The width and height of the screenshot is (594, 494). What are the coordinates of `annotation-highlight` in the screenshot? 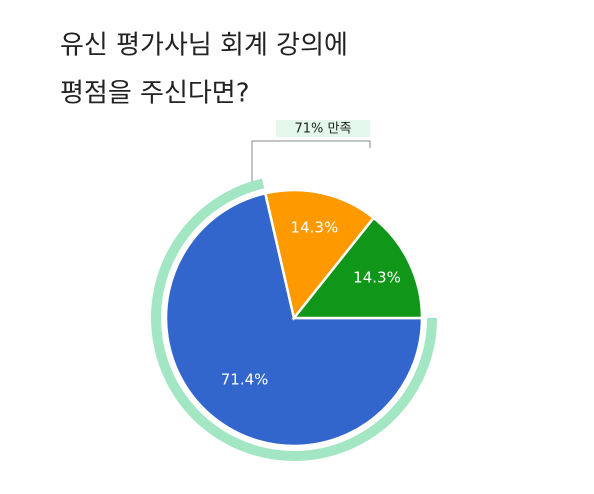 It's located at (323, 128).